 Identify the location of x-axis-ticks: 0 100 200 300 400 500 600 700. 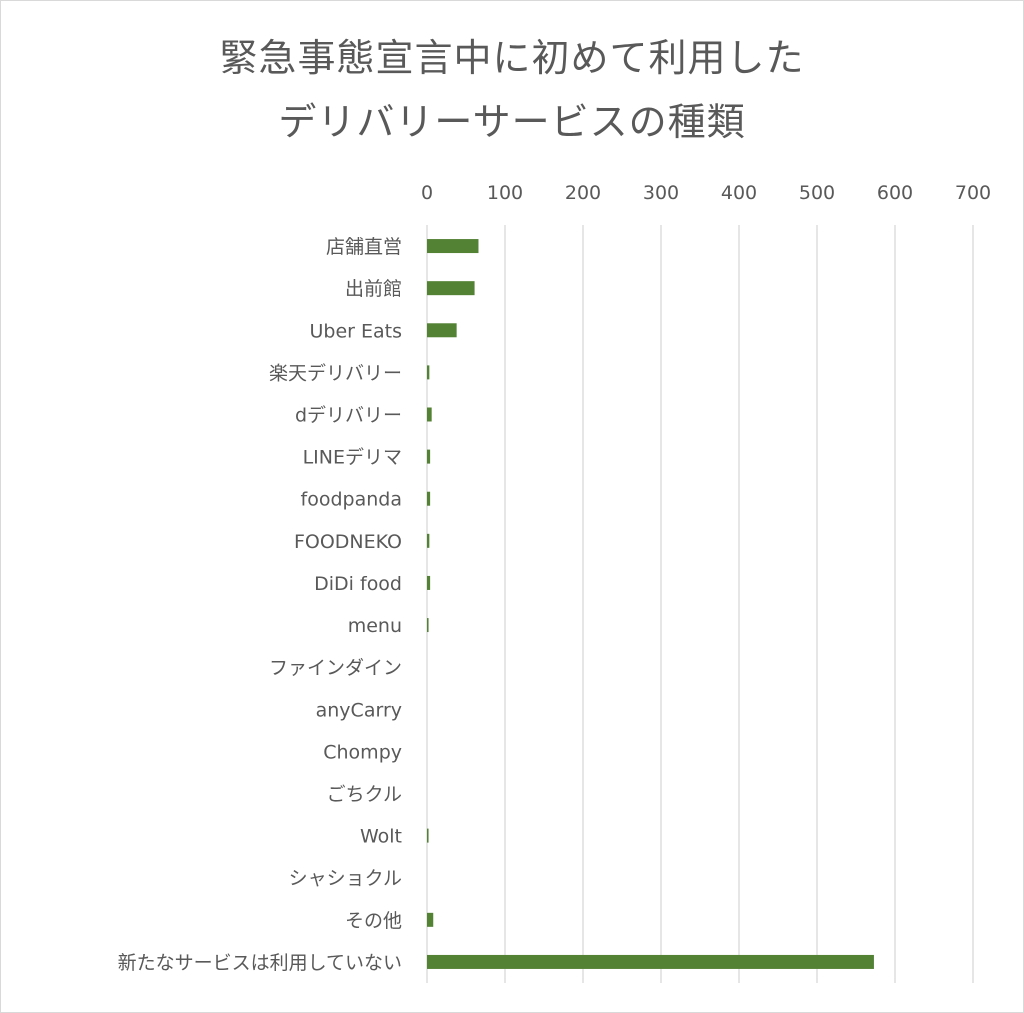
(706, 193).